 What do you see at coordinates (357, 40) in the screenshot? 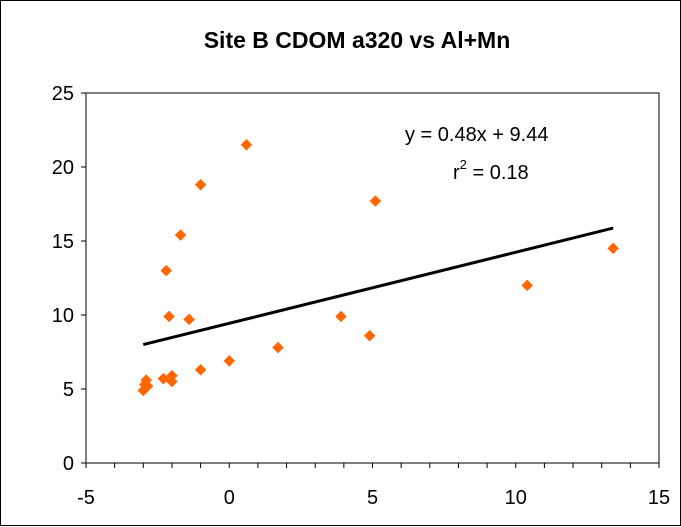
I see `chart-title: Site B CDOM a320 vs Al+Mn` at bounding box center [357, 40].